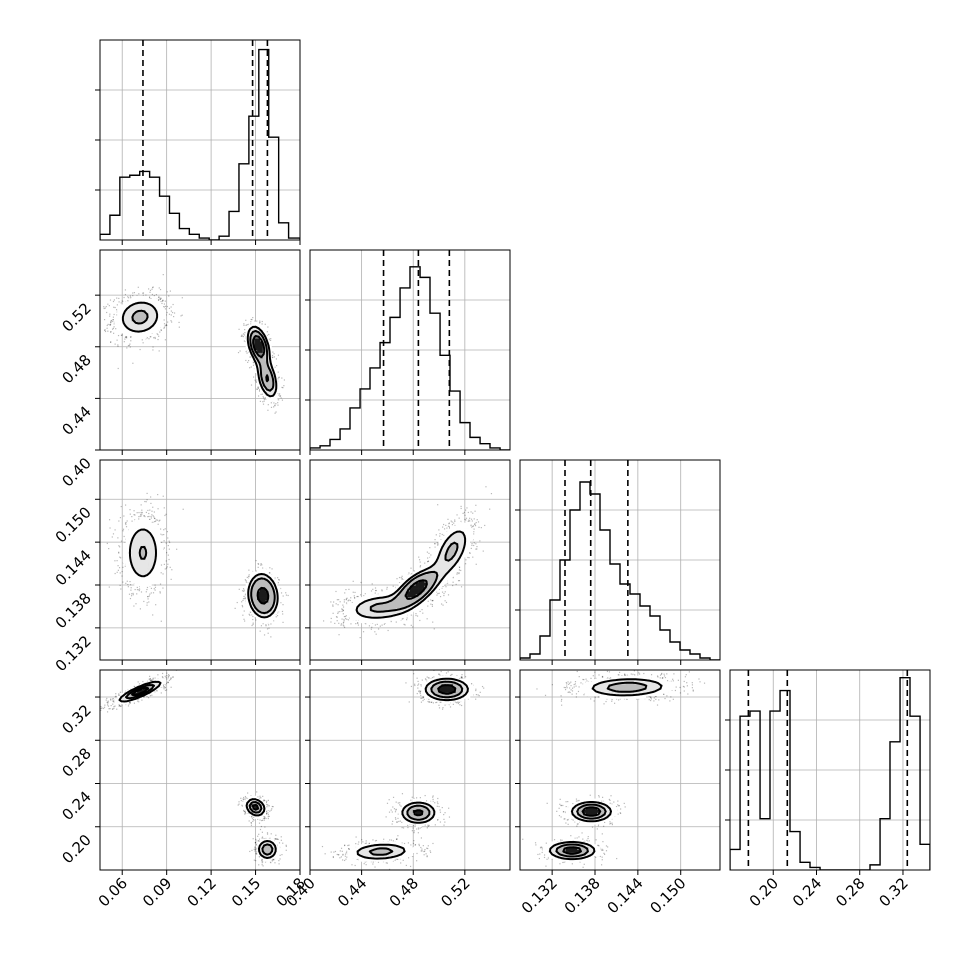  What do you see at coordinates (76, 317) in the screenshot?
I see `y-tick-label: 0.52` at bounding box center [76, 317].